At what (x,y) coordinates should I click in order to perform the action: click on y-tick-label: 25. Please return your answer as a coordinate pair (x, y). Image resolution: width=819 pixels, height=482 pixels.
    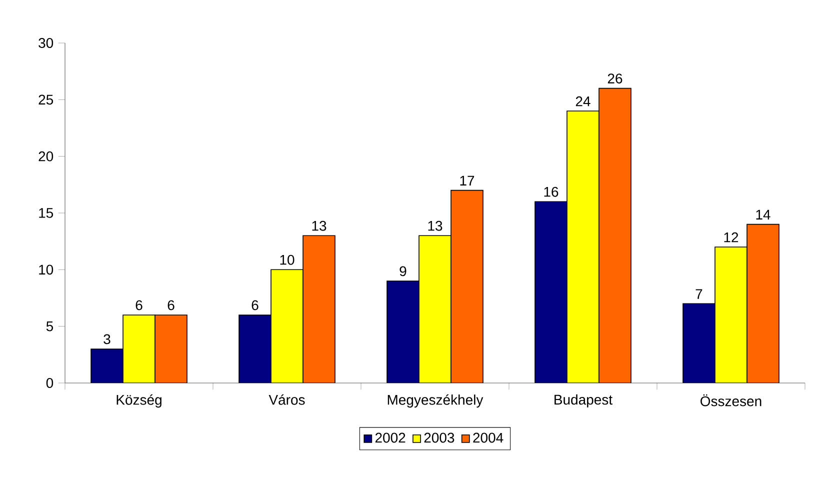
    Looking at the image, I should click on (46, 99).